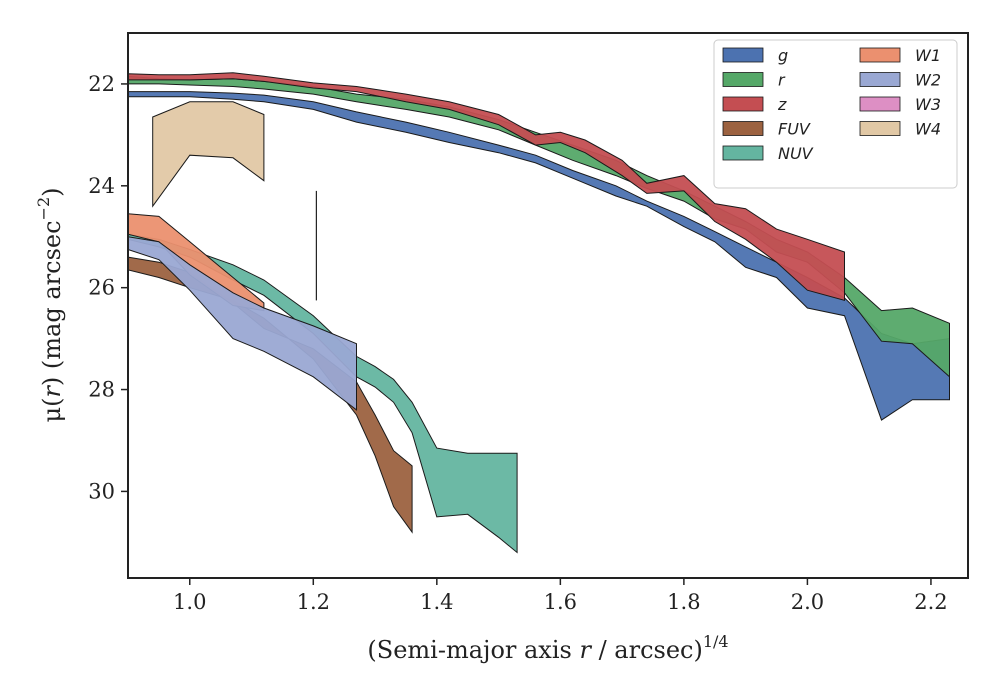  What do you see at coordinates (208, 154) in the screenshot?
I see `series-band-w4` at bounding box center [208, 154].